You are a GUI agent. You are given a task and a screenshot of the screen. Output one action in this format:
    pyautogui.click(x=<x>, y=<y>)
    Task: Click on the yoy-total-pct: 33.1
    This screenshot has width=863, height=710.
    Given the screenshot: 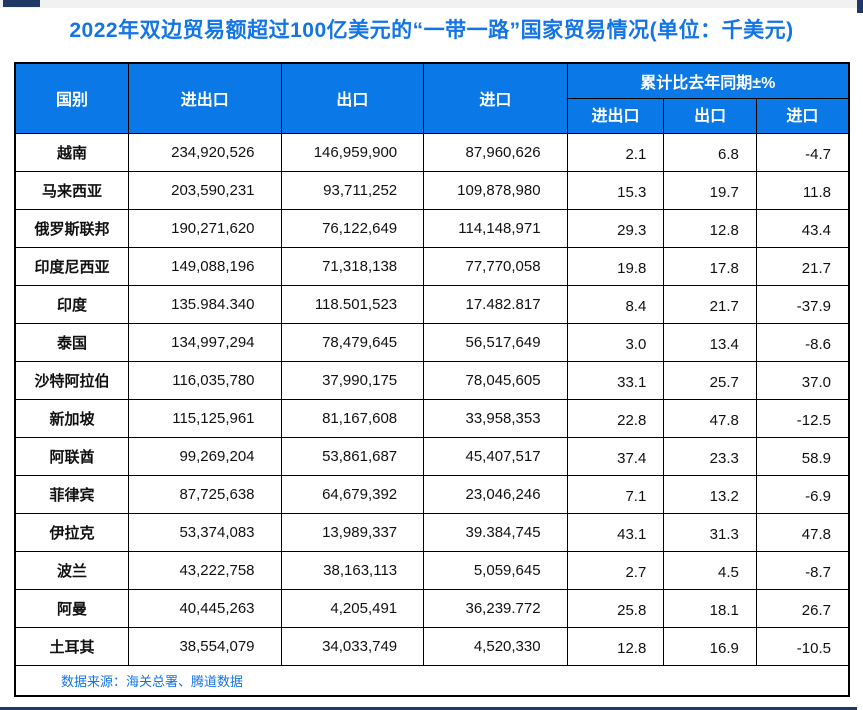 What is the action you would take?
    pyautogui.click(x=615, y=380)
    